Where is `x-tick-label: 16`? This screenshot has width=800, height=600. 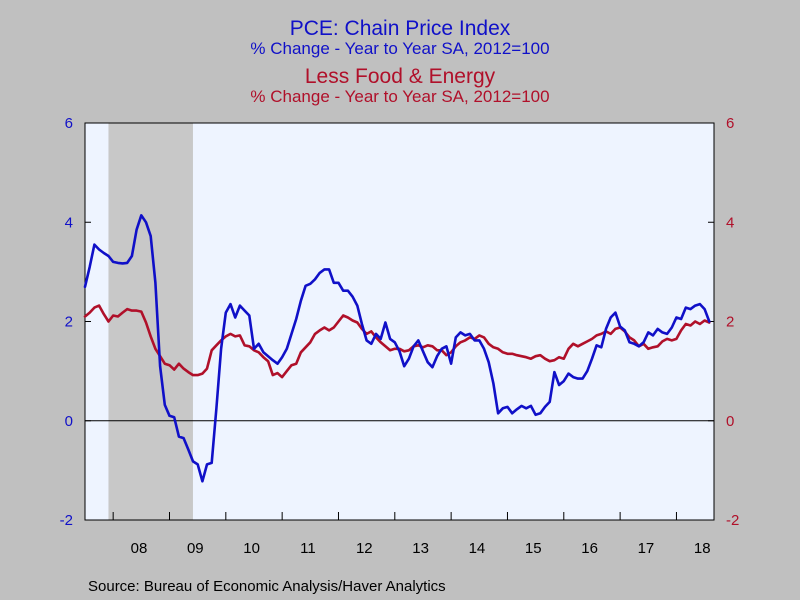
x-tick-label: 16 is located at coordinates (589, 548).